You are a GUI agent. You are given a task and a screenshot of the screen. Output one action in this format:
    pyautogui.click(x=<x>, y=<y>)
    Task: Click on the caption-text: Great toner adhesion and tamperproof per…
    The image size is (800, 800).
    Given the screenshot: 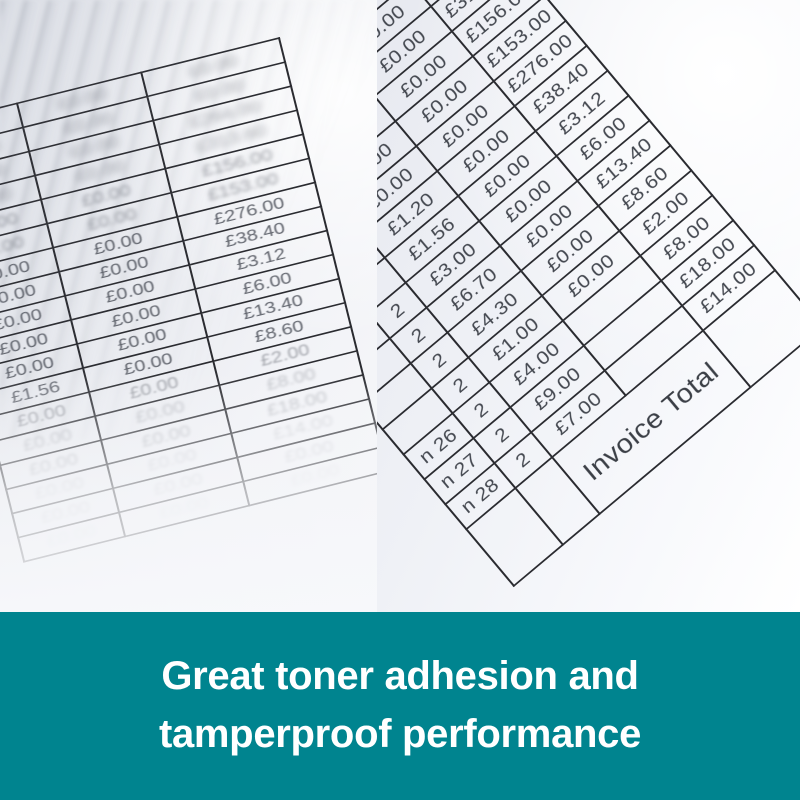 What is the action you would take?
    pyautogui.click(x=400, y=705)
    